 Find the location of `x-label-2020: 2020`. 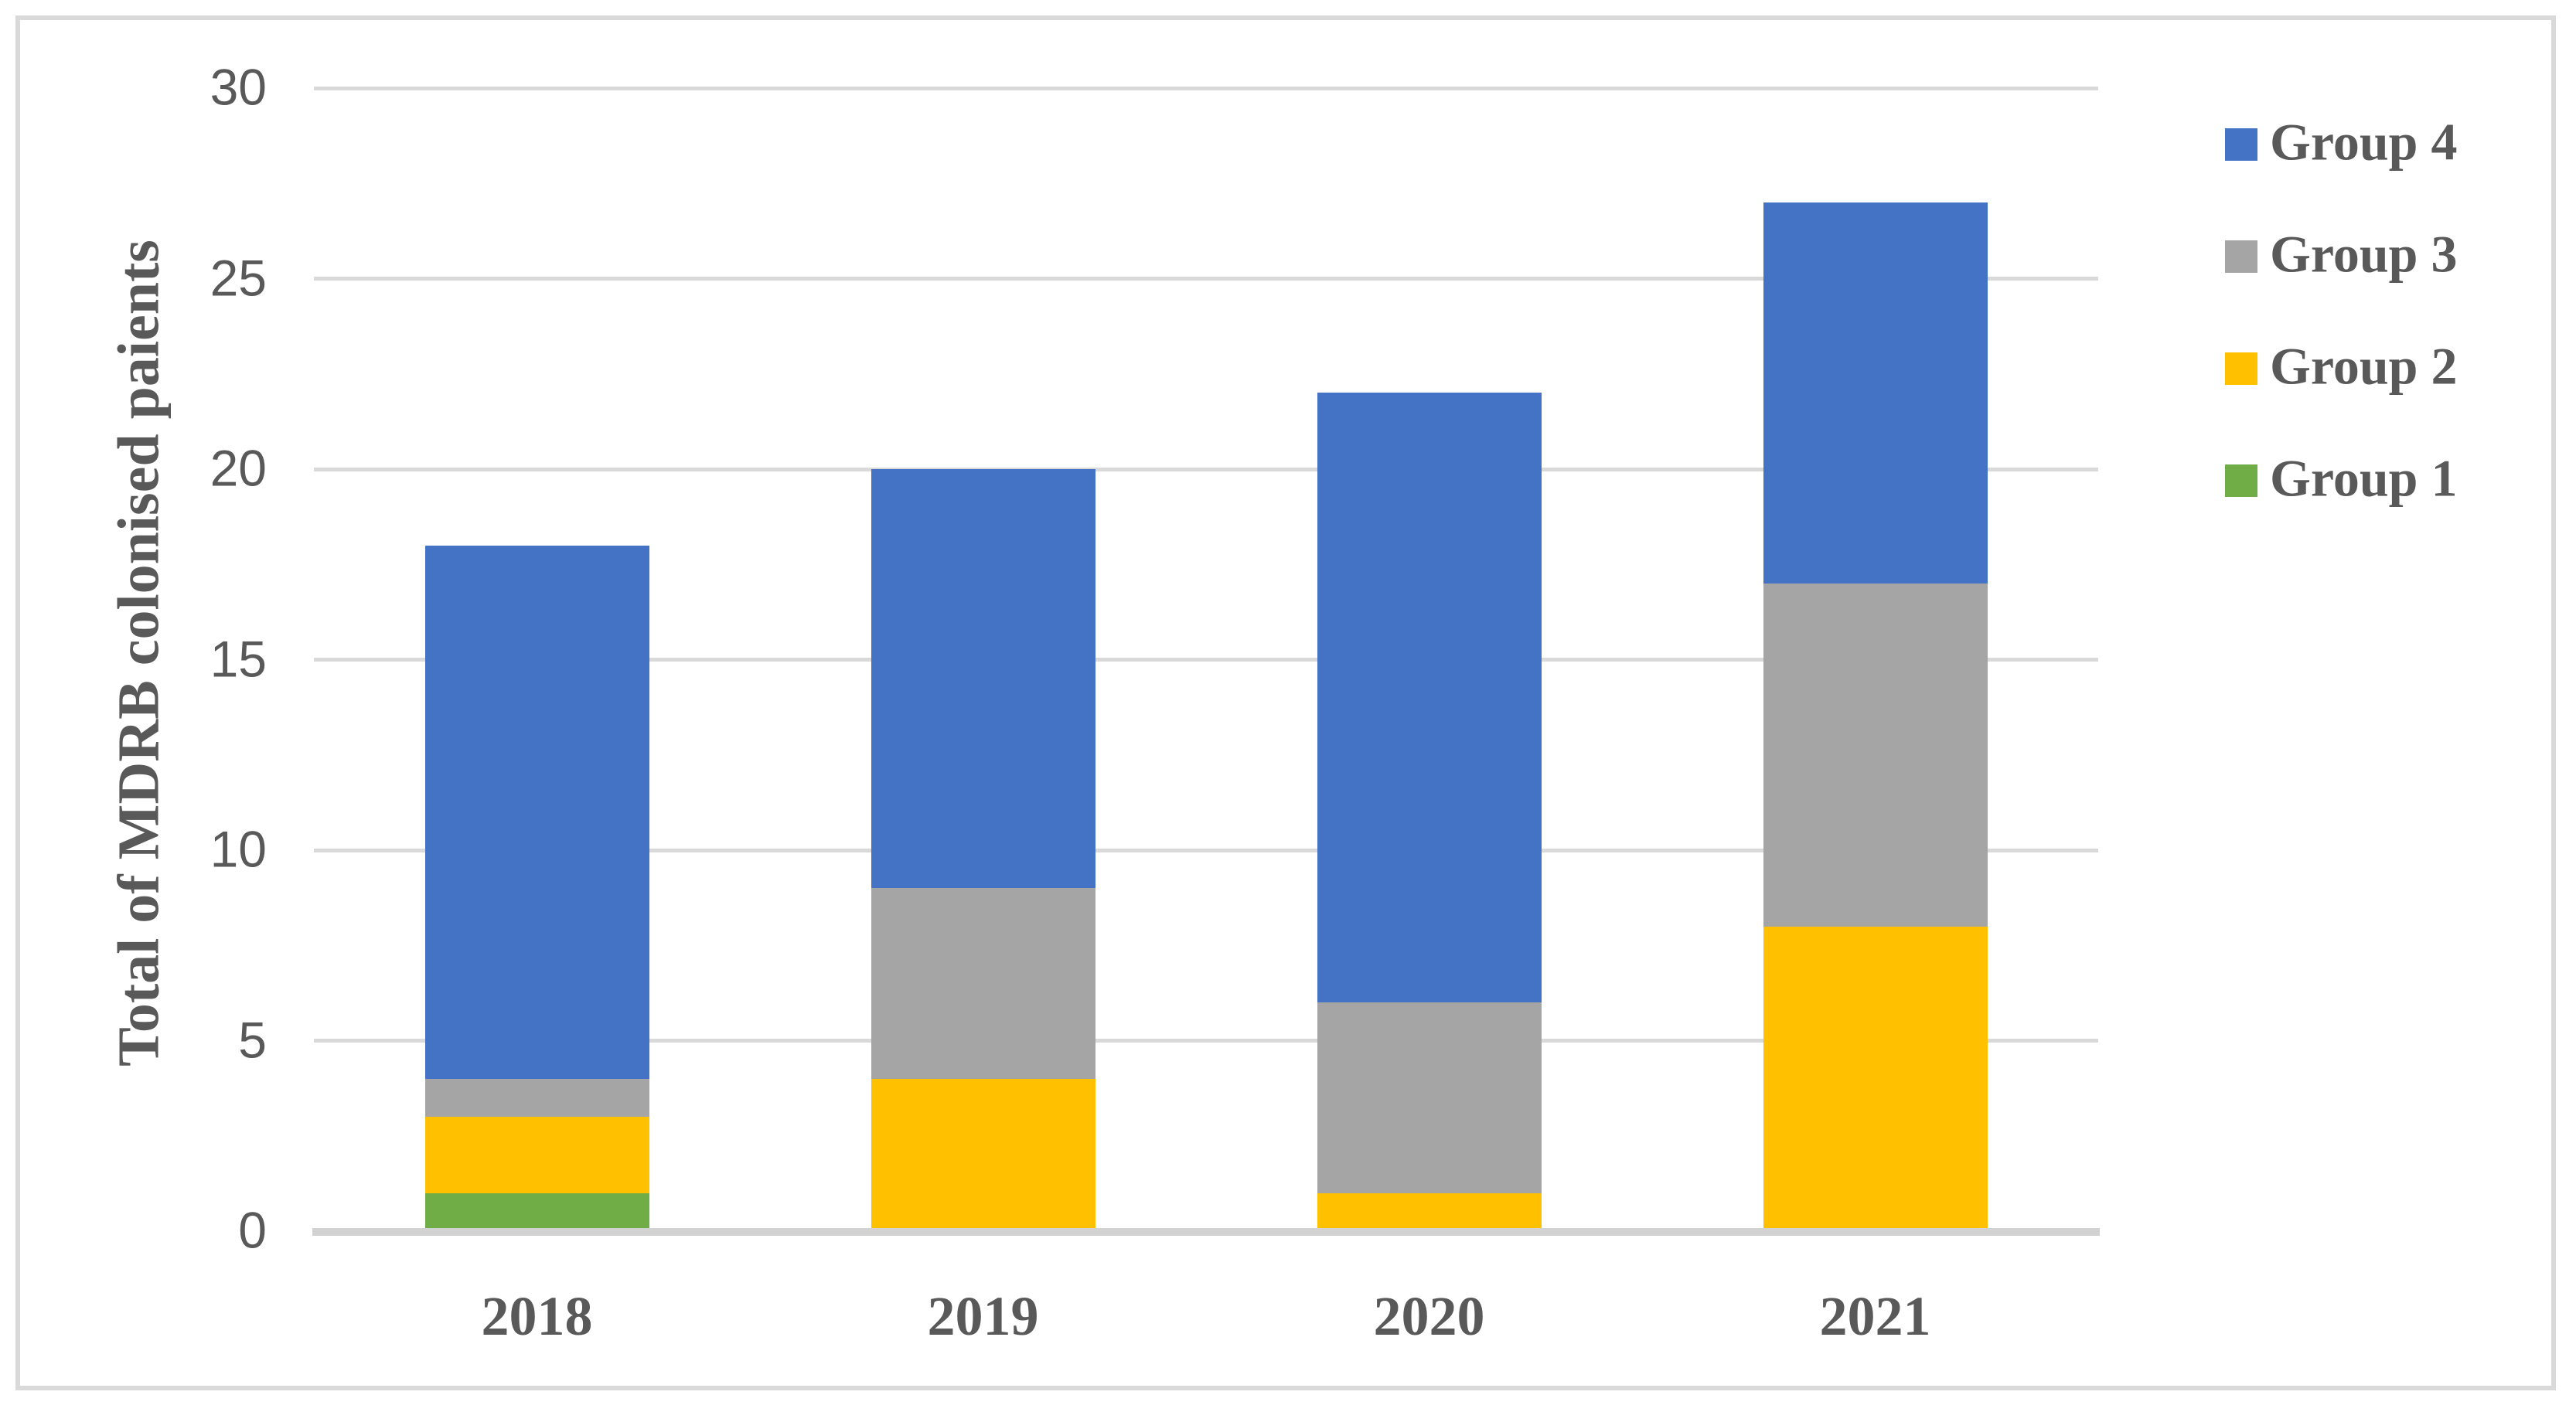

x-label-2020: 2020 is located at coordinates (1429, 1316).